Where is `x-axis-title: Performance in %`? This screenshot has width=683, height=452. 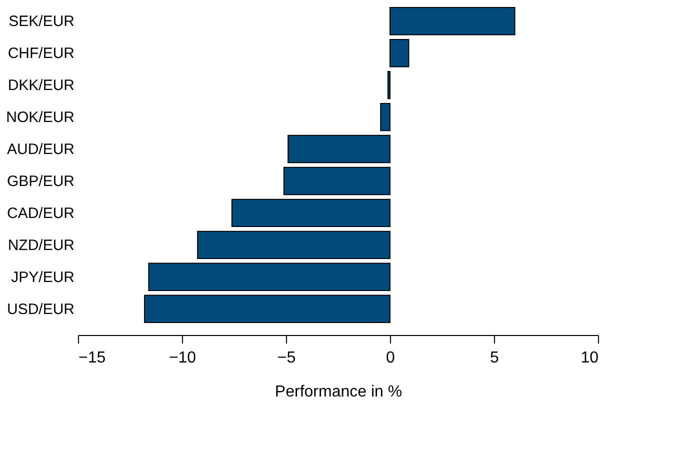
x-axis-title: Performance in % is located at coordinates (338, 392).